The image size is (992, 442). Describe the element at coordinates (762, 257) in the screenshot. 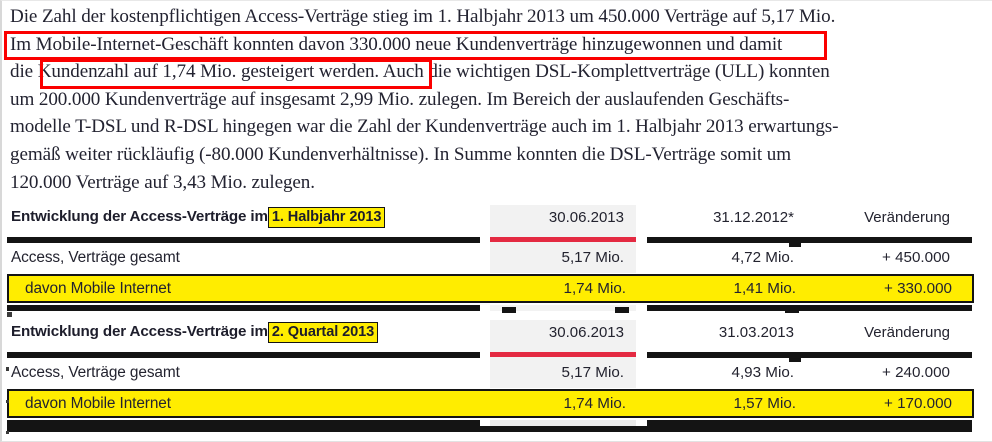

I see `row-value-previous: 4,72 Mio.` at that location.